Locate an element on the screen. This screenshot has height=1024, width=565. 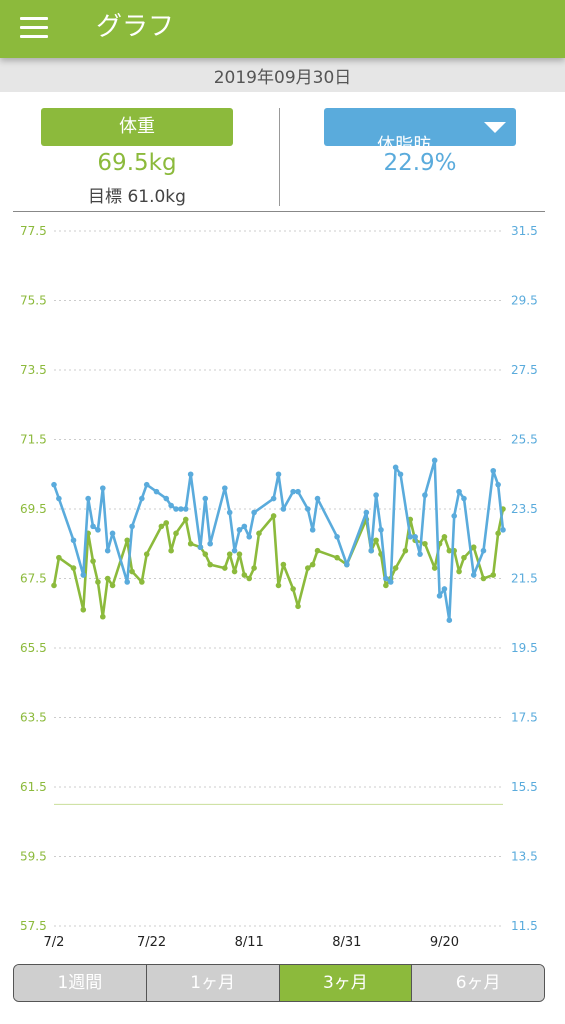
weight-goal: 目標 61.0kg is located at coordinates (137, 197).